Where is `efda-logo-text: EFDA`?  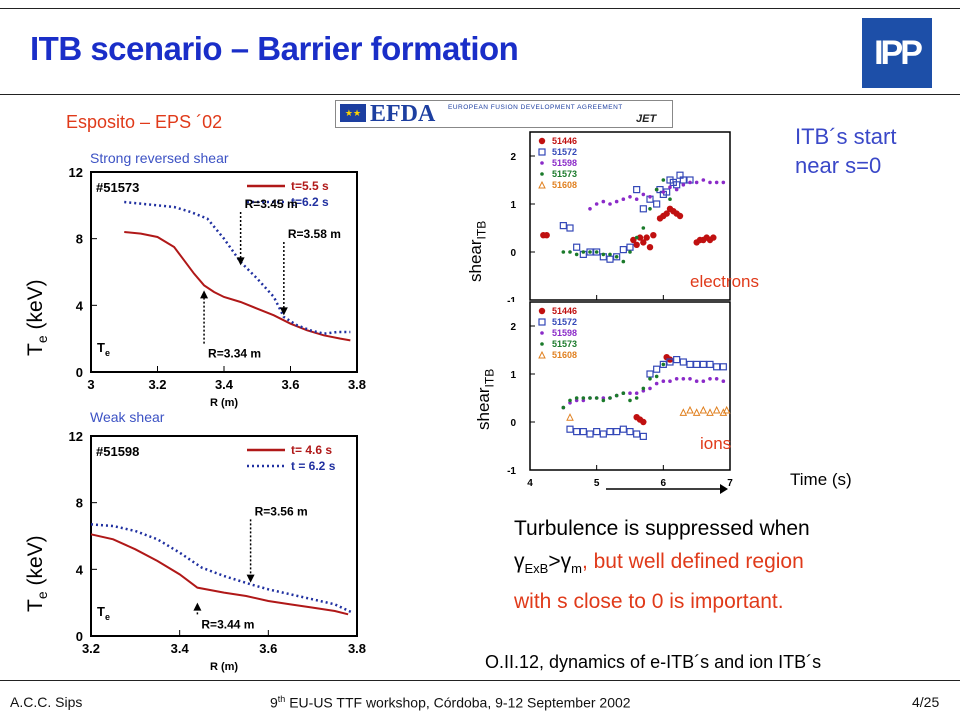
efda-logo-text: EFDA is located at coordinates (403, 114).